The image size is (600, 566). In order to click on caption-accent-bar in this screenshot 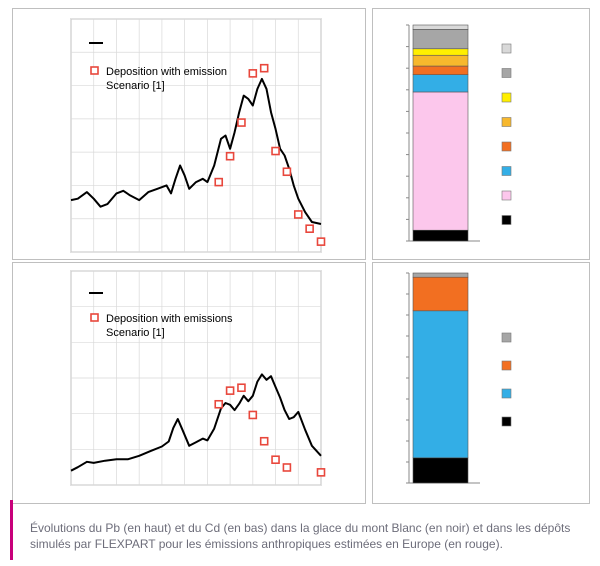, I will do `click(11, 530)`.